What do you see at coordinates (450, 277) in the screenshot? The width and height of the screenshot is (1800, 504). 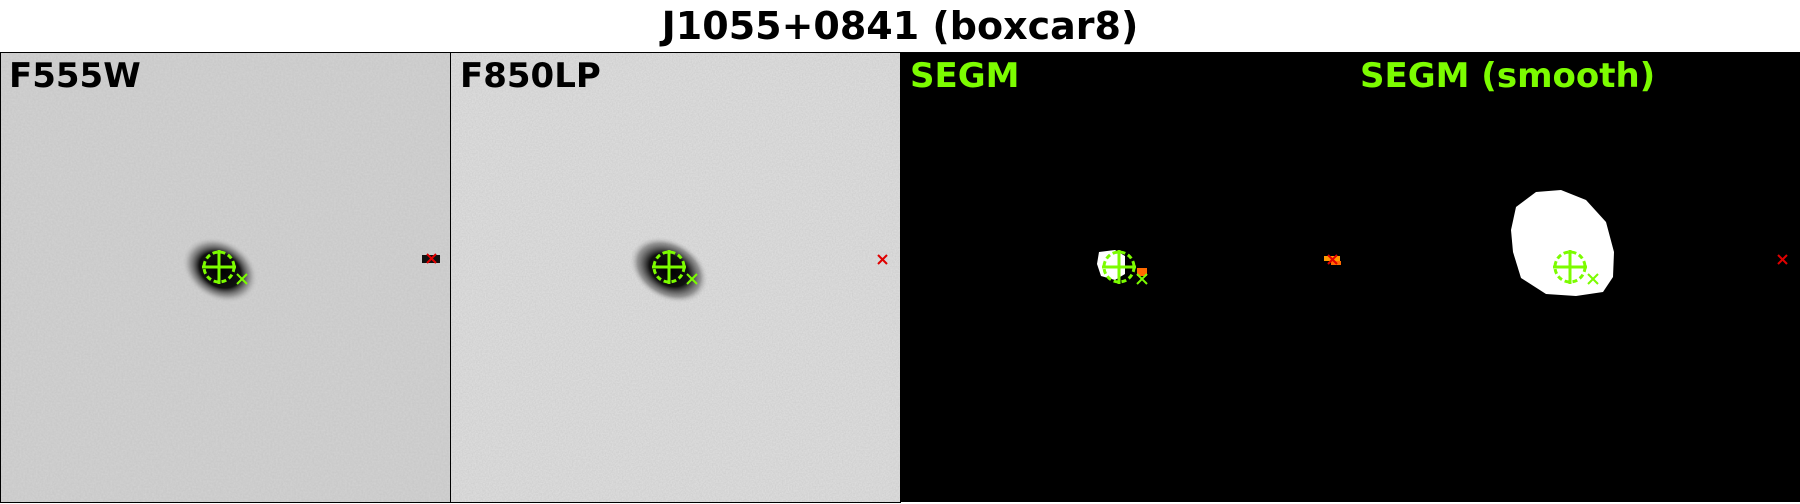 I see `panel-divider` at bounding box center [450, 277].